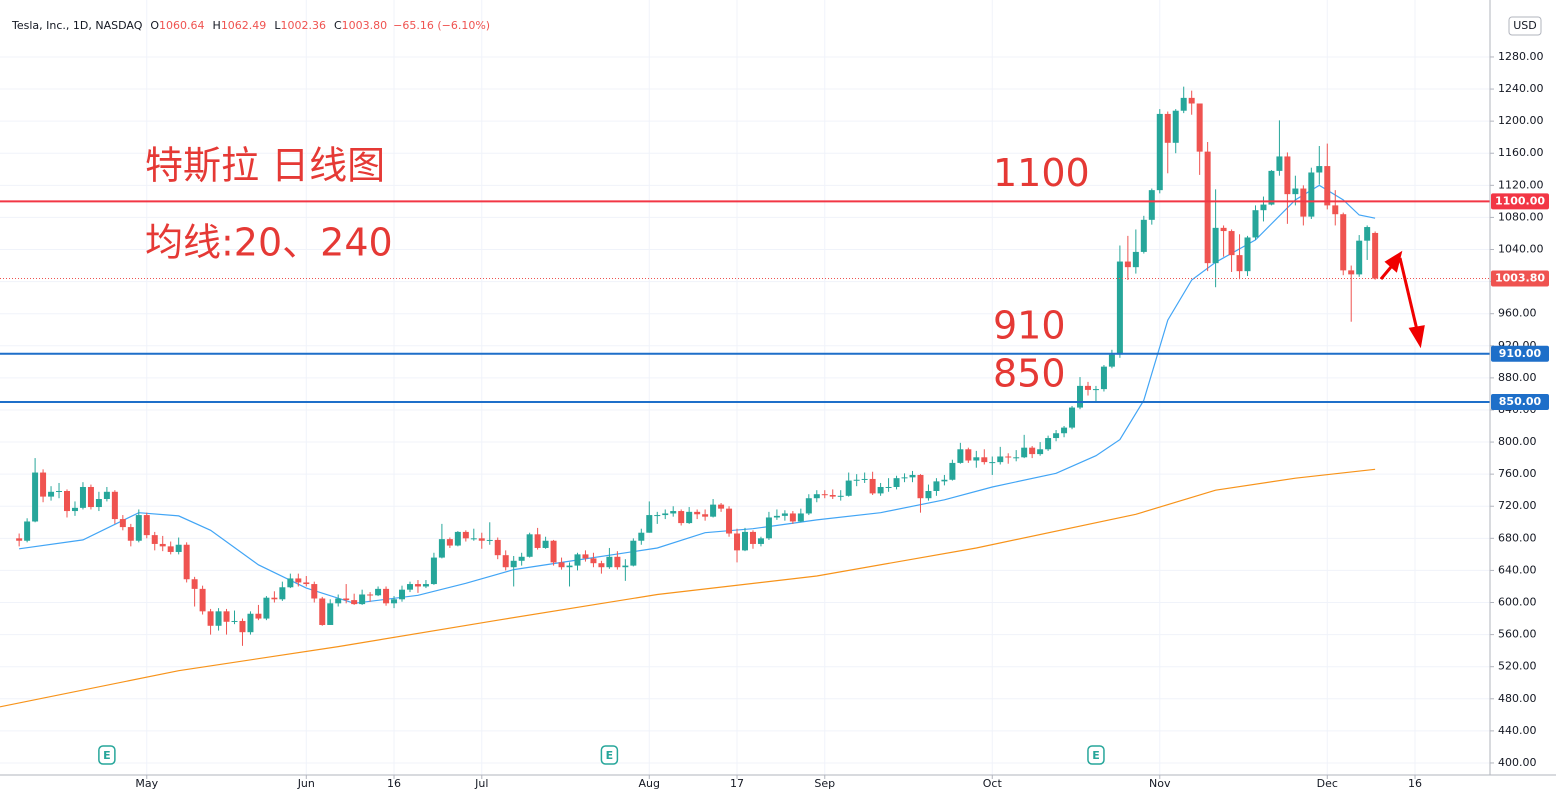  What do you see at coordinates (1517, 762) in the screenshot?
I see `y-tick-label: 400.00` at bounding box center [1517, 762].